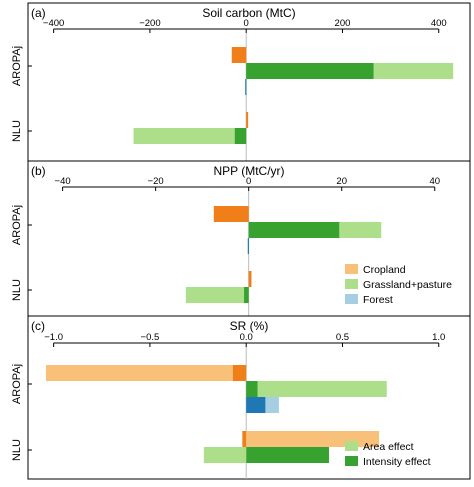 Image resolution: width=474 pixels, height=487 pixels. Describe the element at coordinates (38, 326) in the screenshot. I see `panel-2-label: (c)` at that location.